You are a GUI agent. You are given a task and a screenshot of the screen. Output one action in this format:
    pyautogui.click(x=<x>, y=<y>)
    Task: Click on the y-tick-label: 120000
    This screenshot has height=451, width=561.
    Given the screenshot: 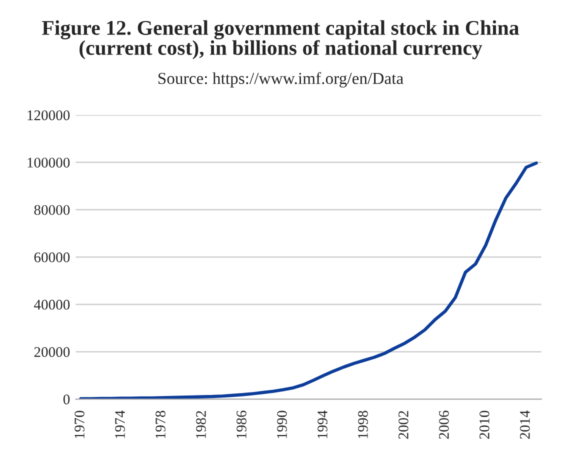 What is the action you would take?
    pyautogui.click(x=49, y=115)
    